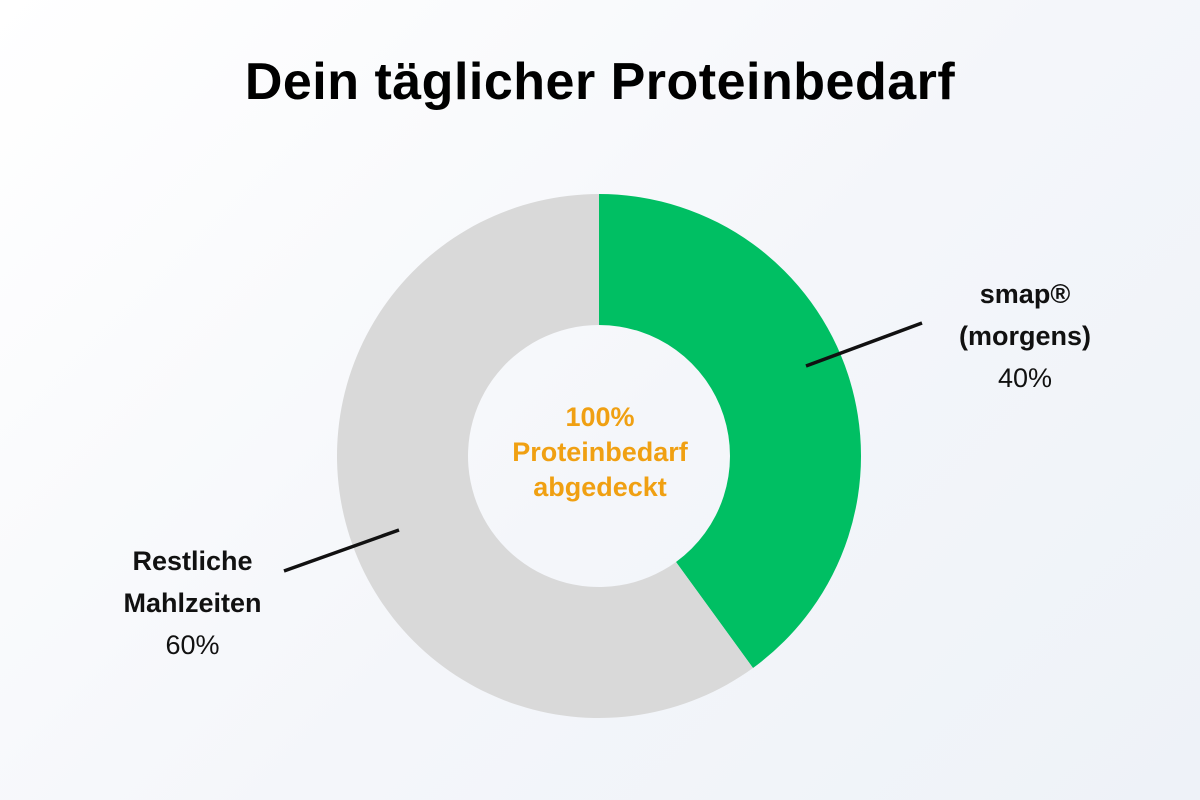  I want to click on slice-name-smap-line-1: smap®, so click(1025, 294).